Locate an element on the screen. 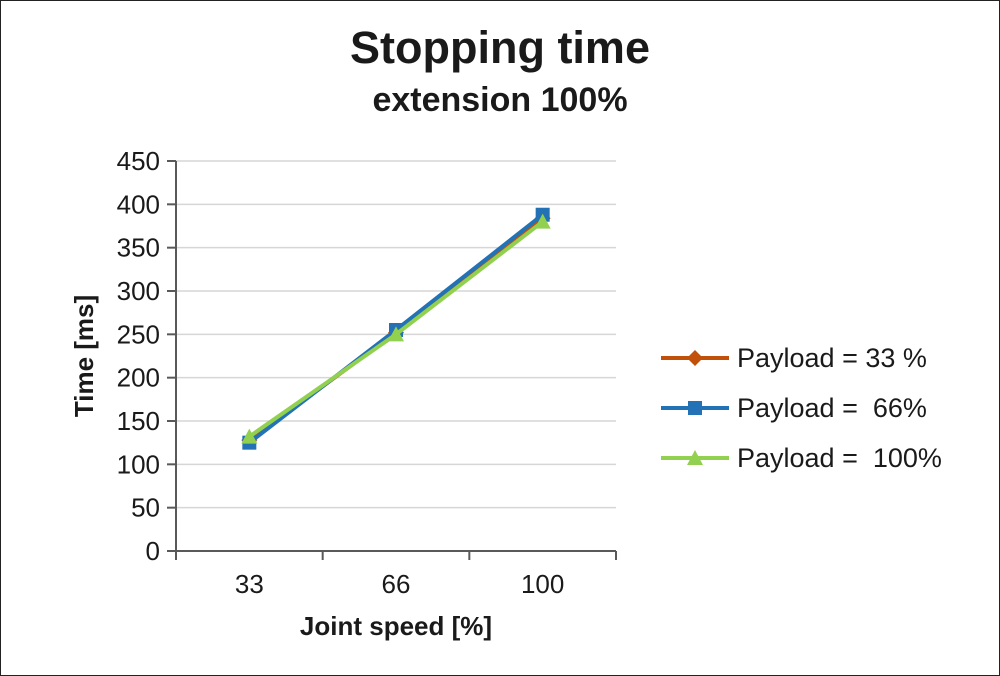 This screenshot has width=1000, height=676. y-axis-title: Time [ms] is located at coordinates (84, 356).